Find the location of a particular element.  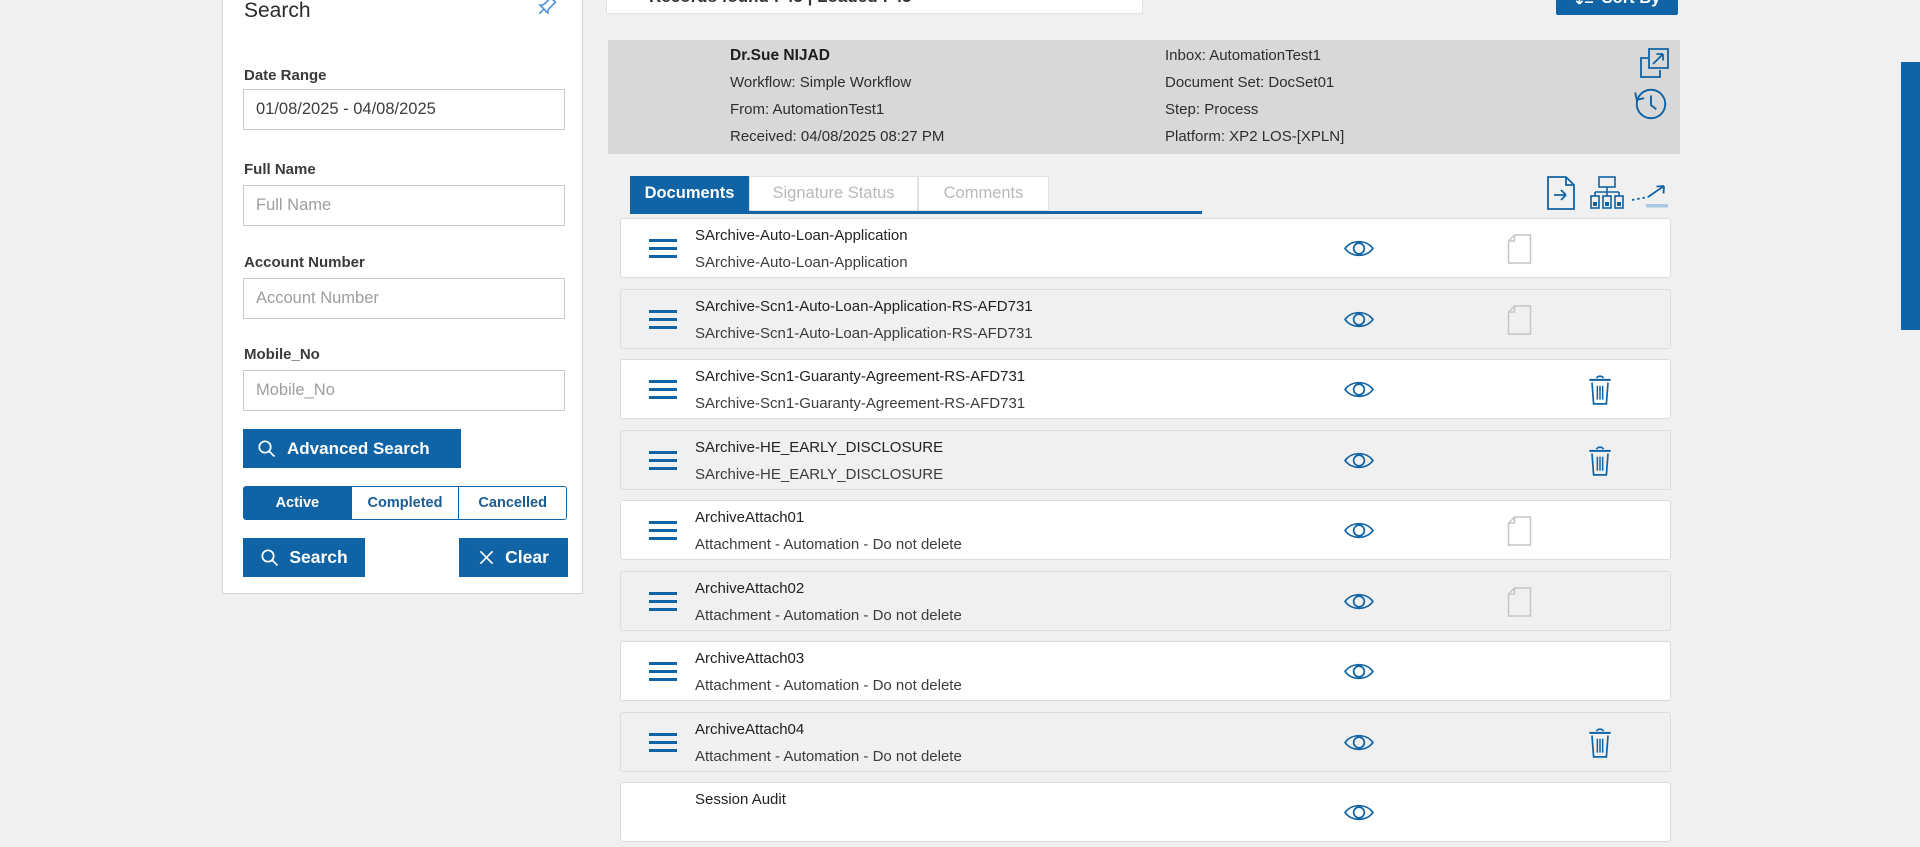

status-tab-cancelled: Cancelled is located at coordinates (512, 503).